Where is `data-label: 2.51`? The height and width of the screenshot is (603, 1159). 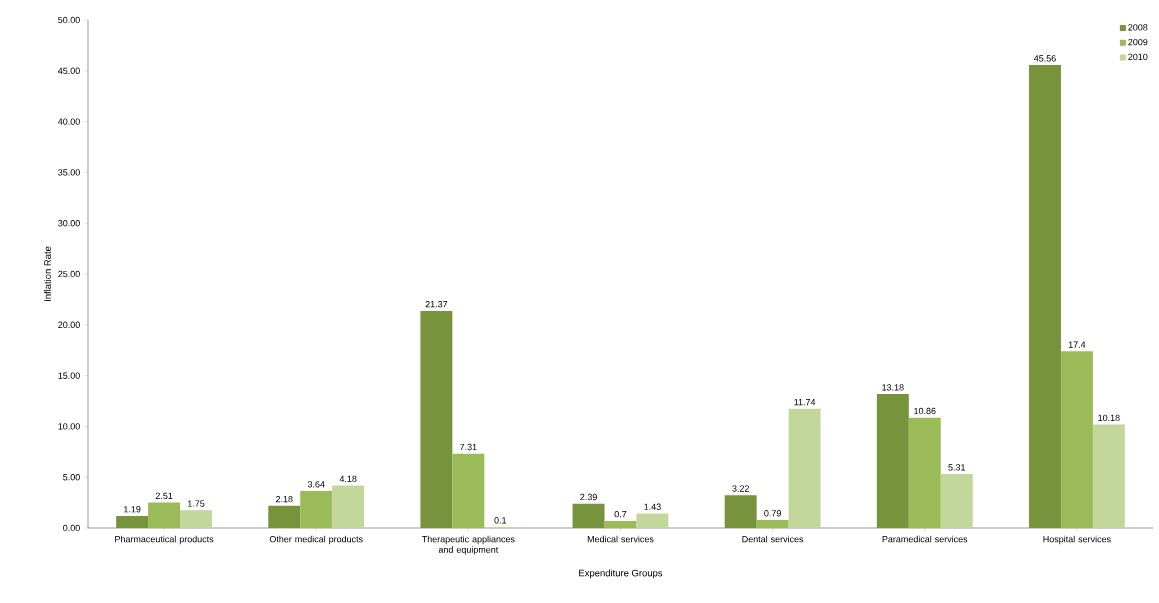 data-label: 2.51 is located at coordinates (164, 495).